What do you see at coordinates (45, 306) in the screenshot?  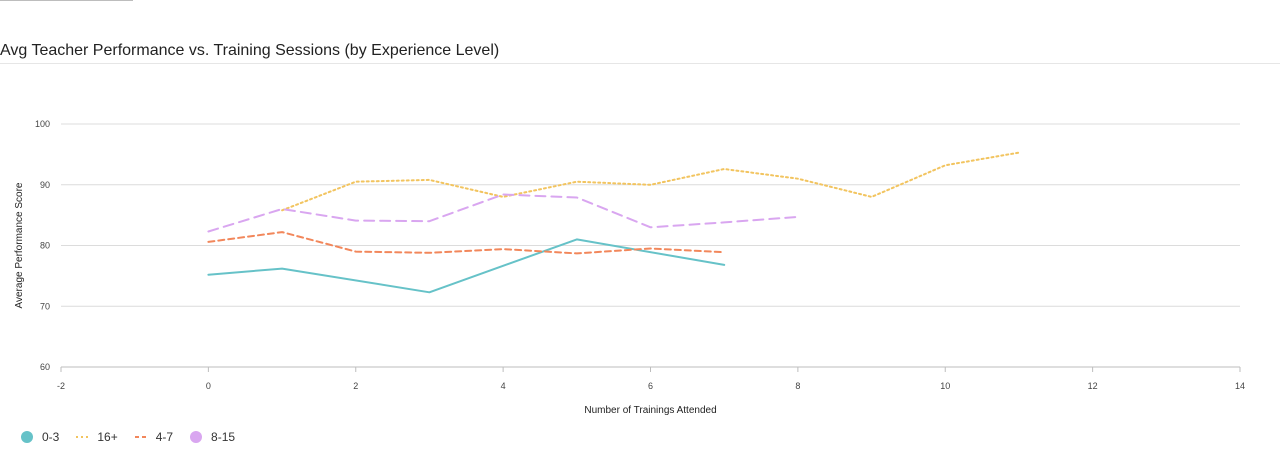 I see `y-tick-label: 70` at bounding box center [45, 306].